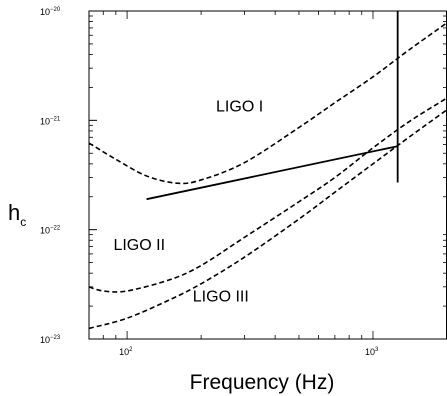 The width and height of the screenshot is (447, 396). Describe the element at coordinates (50, 231) in the screenshot. I see `y-tick-label: 10−22` at that location.